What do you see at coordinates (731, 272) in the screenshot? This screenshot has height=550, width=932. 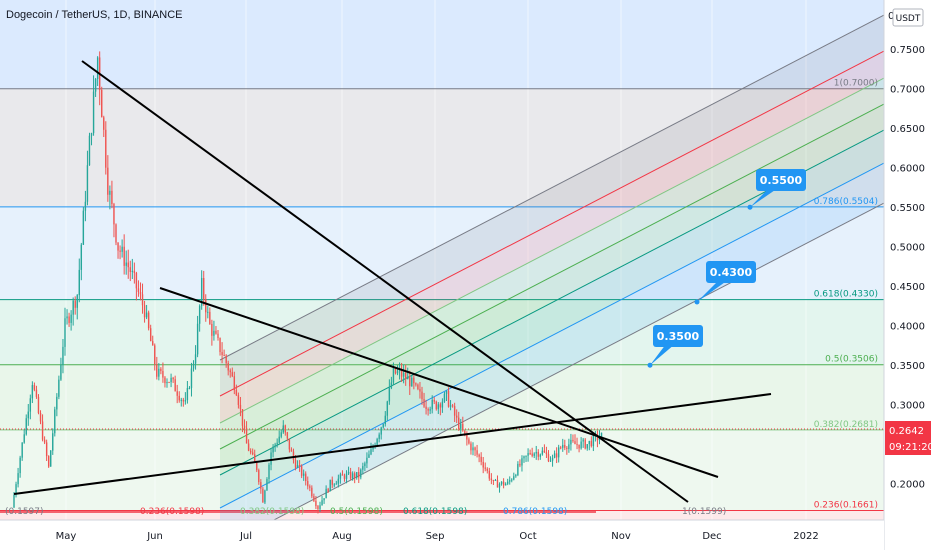 I see `callout-box` at bounding box center [731, 272].